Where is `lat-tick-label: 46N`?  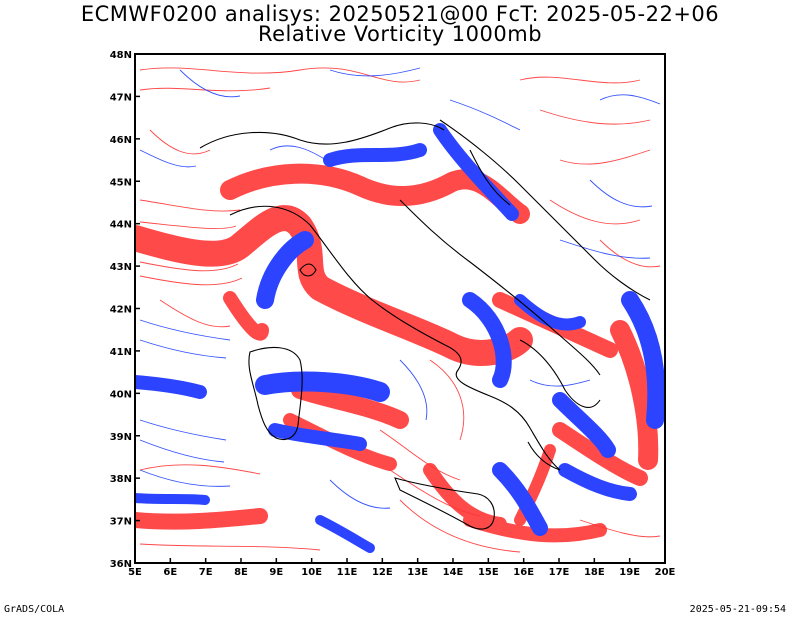 lat-tick-label: 46N is located at coordinates (121, 140).